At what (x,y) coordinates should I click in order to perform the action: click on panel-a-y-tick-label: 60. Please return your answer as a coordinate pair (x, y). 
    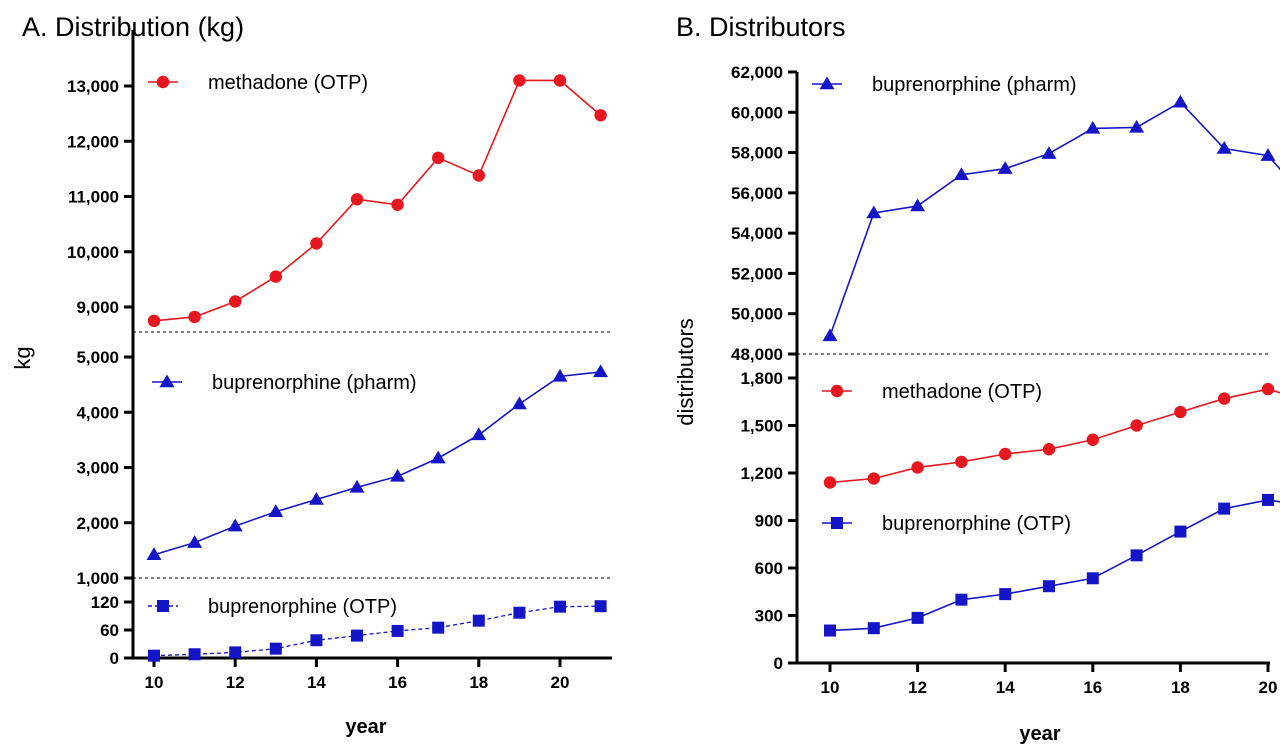
    Looking at the image, I should click on (109, 630).